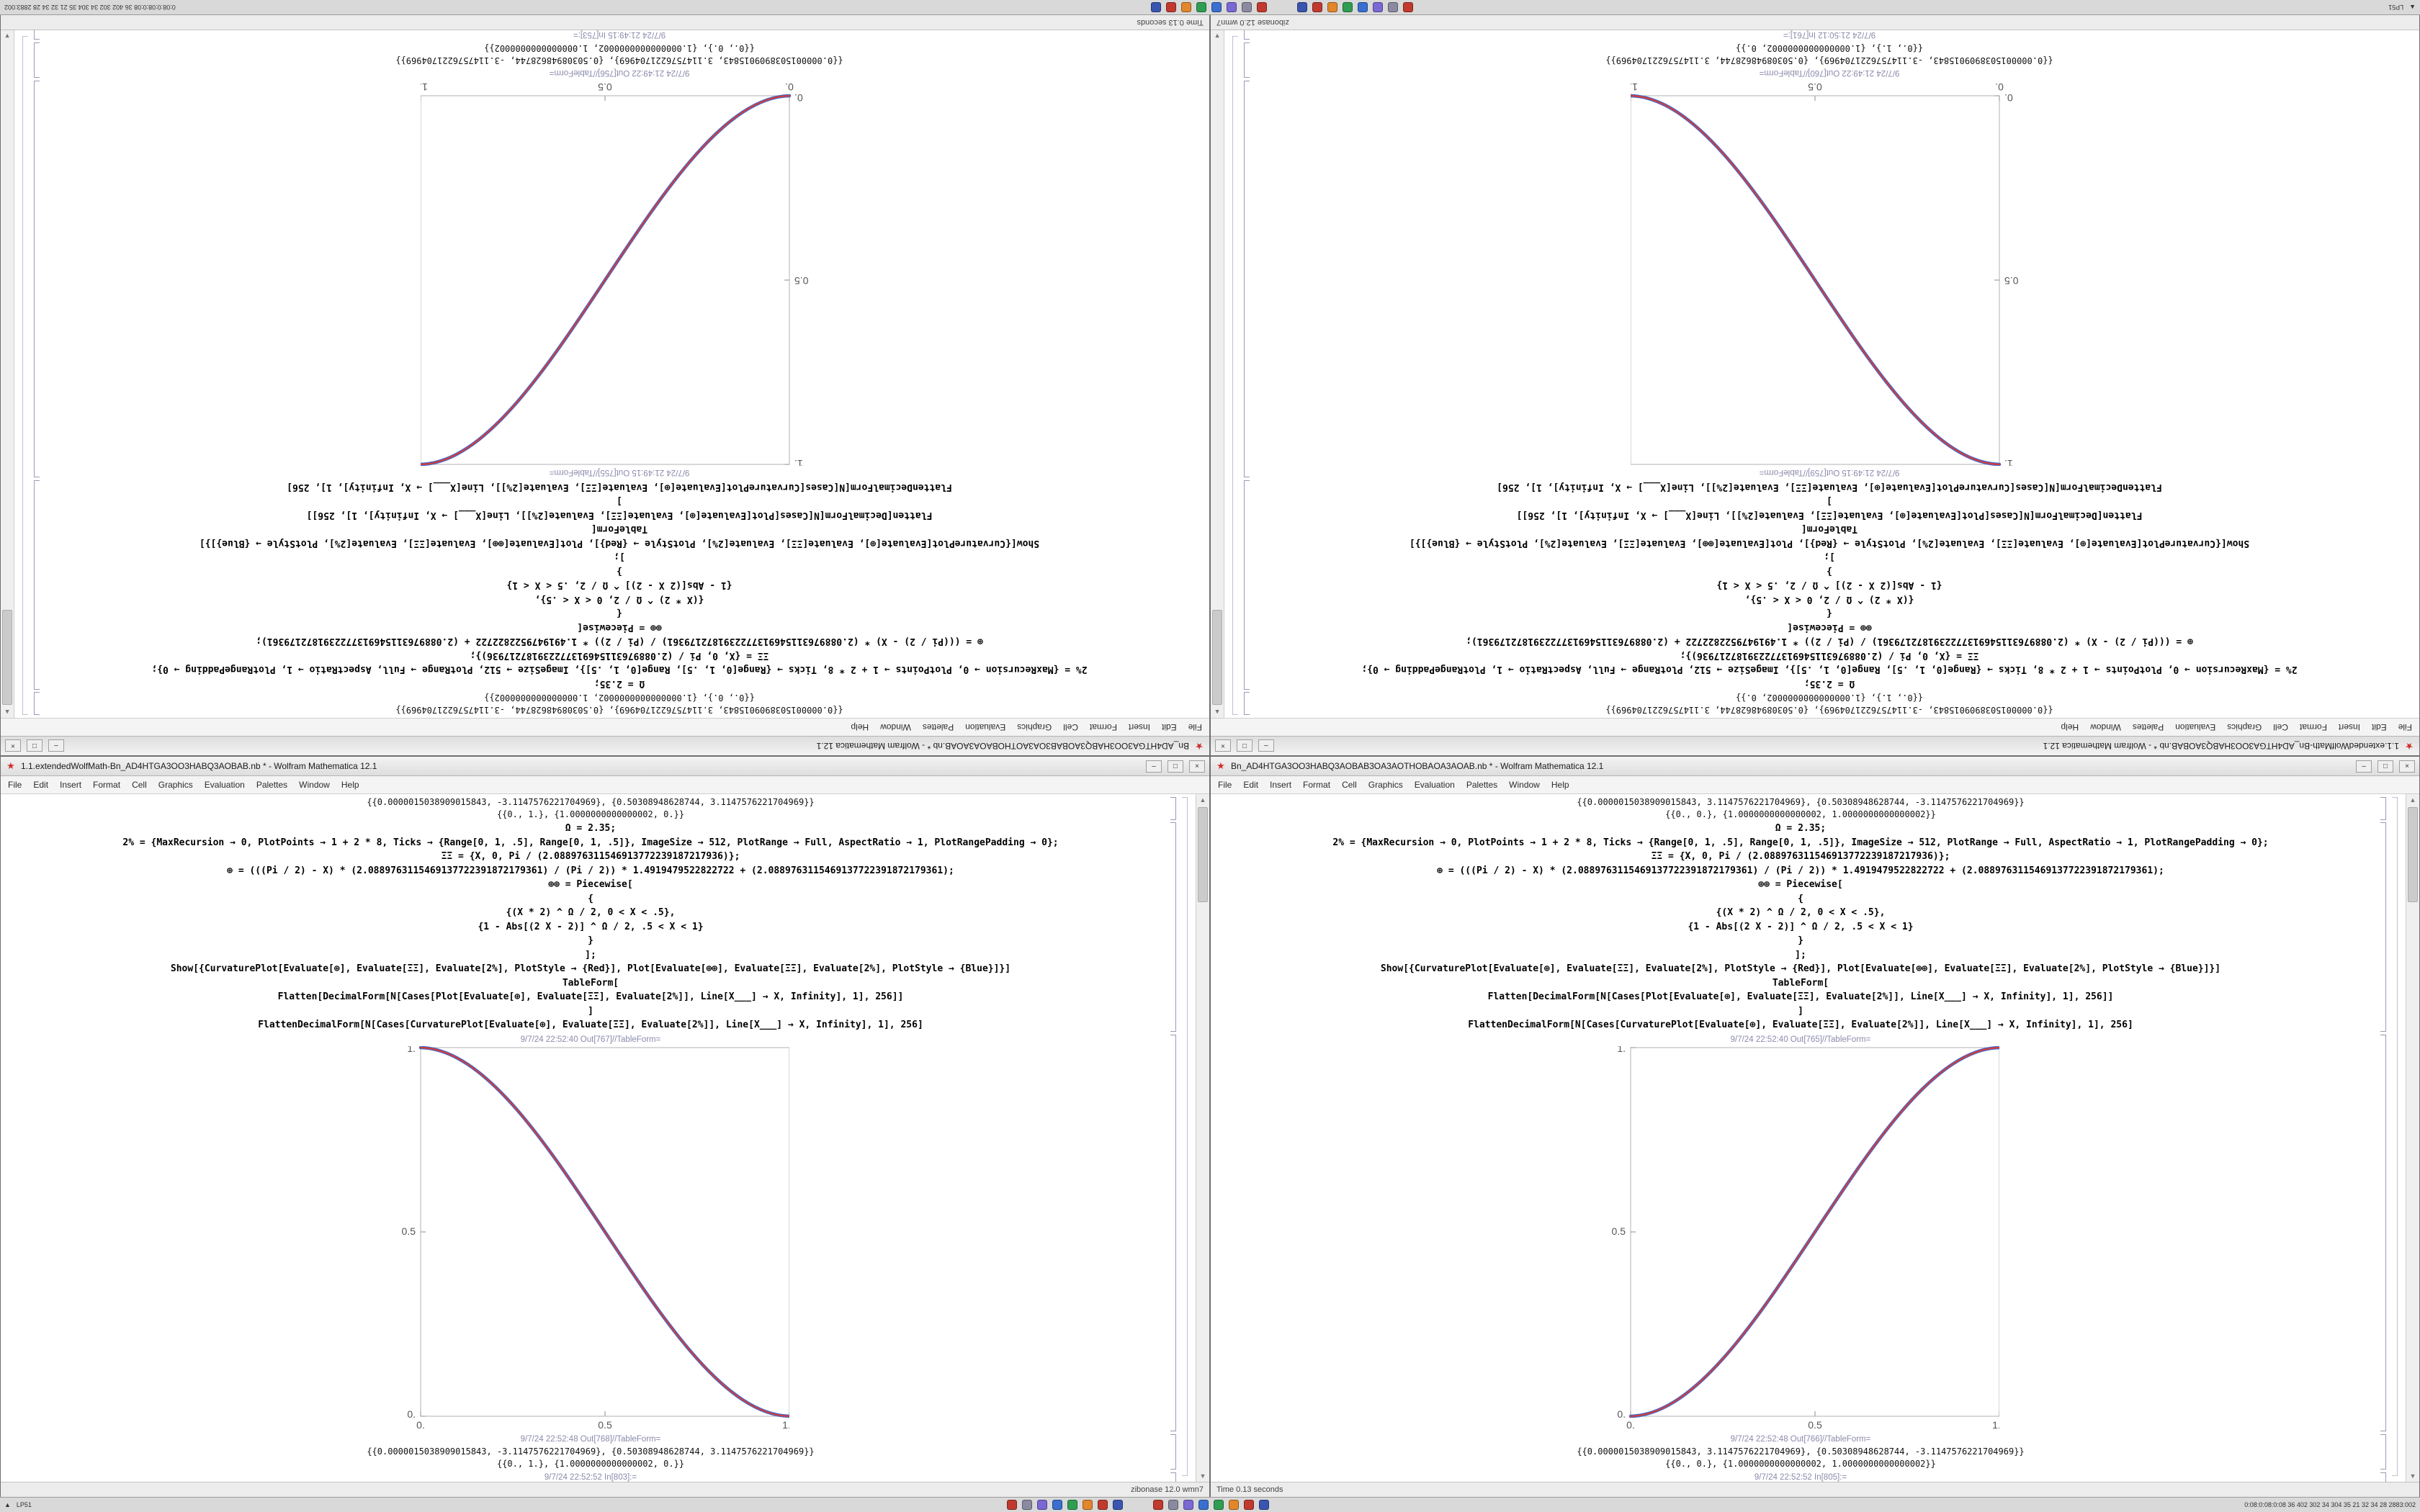  What do you see at coordinates (2385, 766) in the screenshot?
I see `maximize-button: □` at bounding box center [2385, 766].